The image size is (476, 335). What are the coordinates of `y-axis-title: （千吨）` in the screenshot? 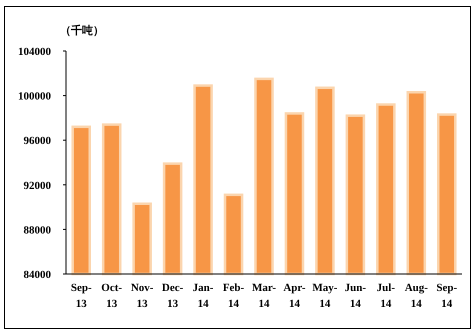 It's located at (82, 30).